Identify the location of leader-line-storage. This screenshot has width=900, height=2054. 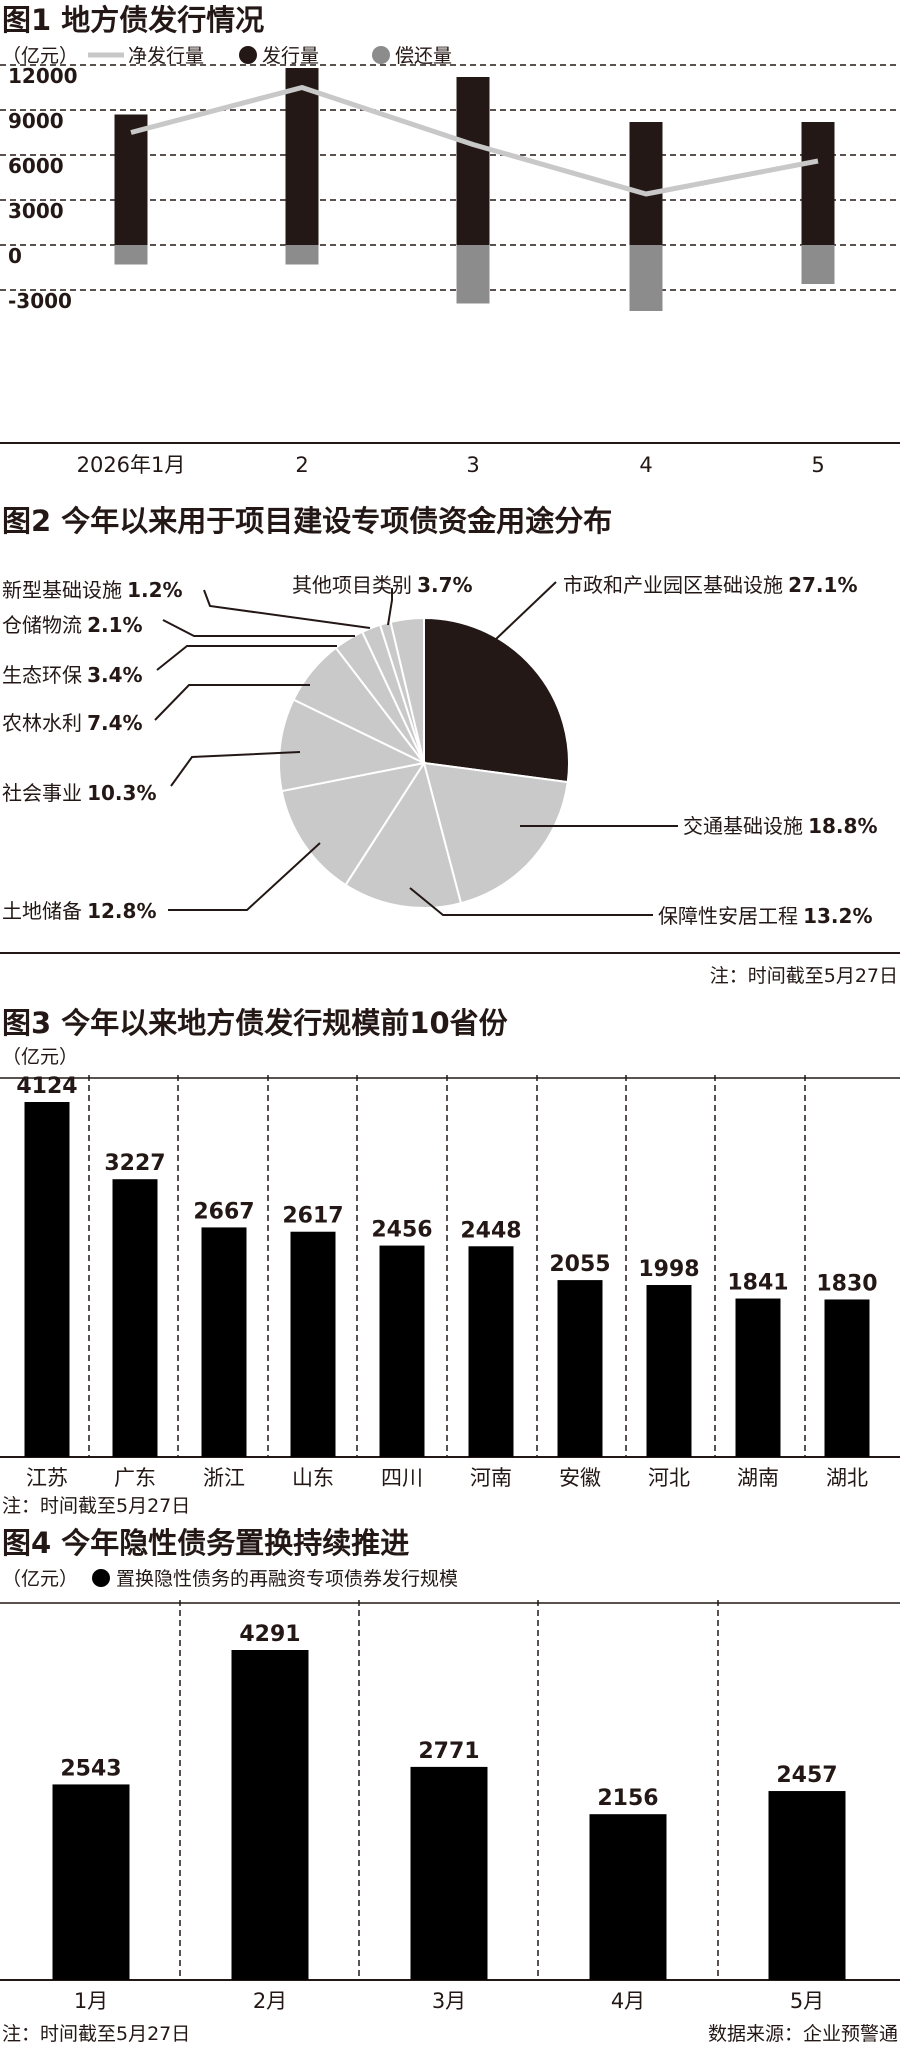
(258, 628).